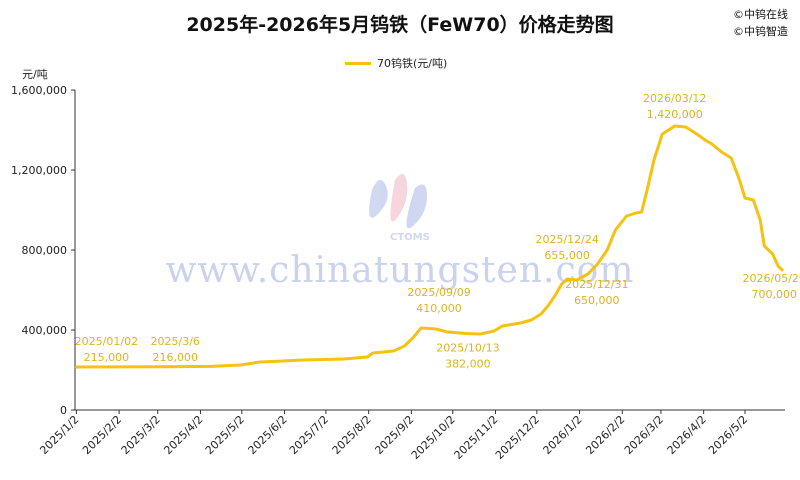 This screenshot has height=480, width=800. I want to click on x-tick-label: 2025/5/2, so click(225, 435).